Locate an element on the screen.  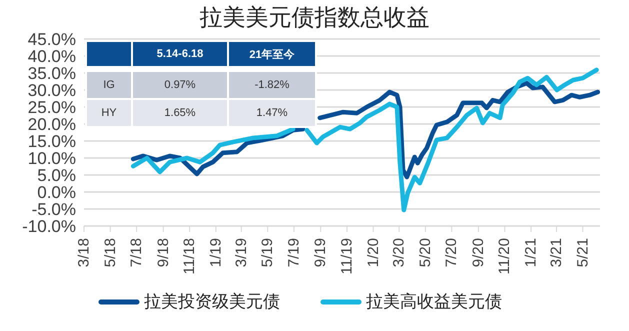
x-tick-label: 11/19 is located at coordinates (347, 256).